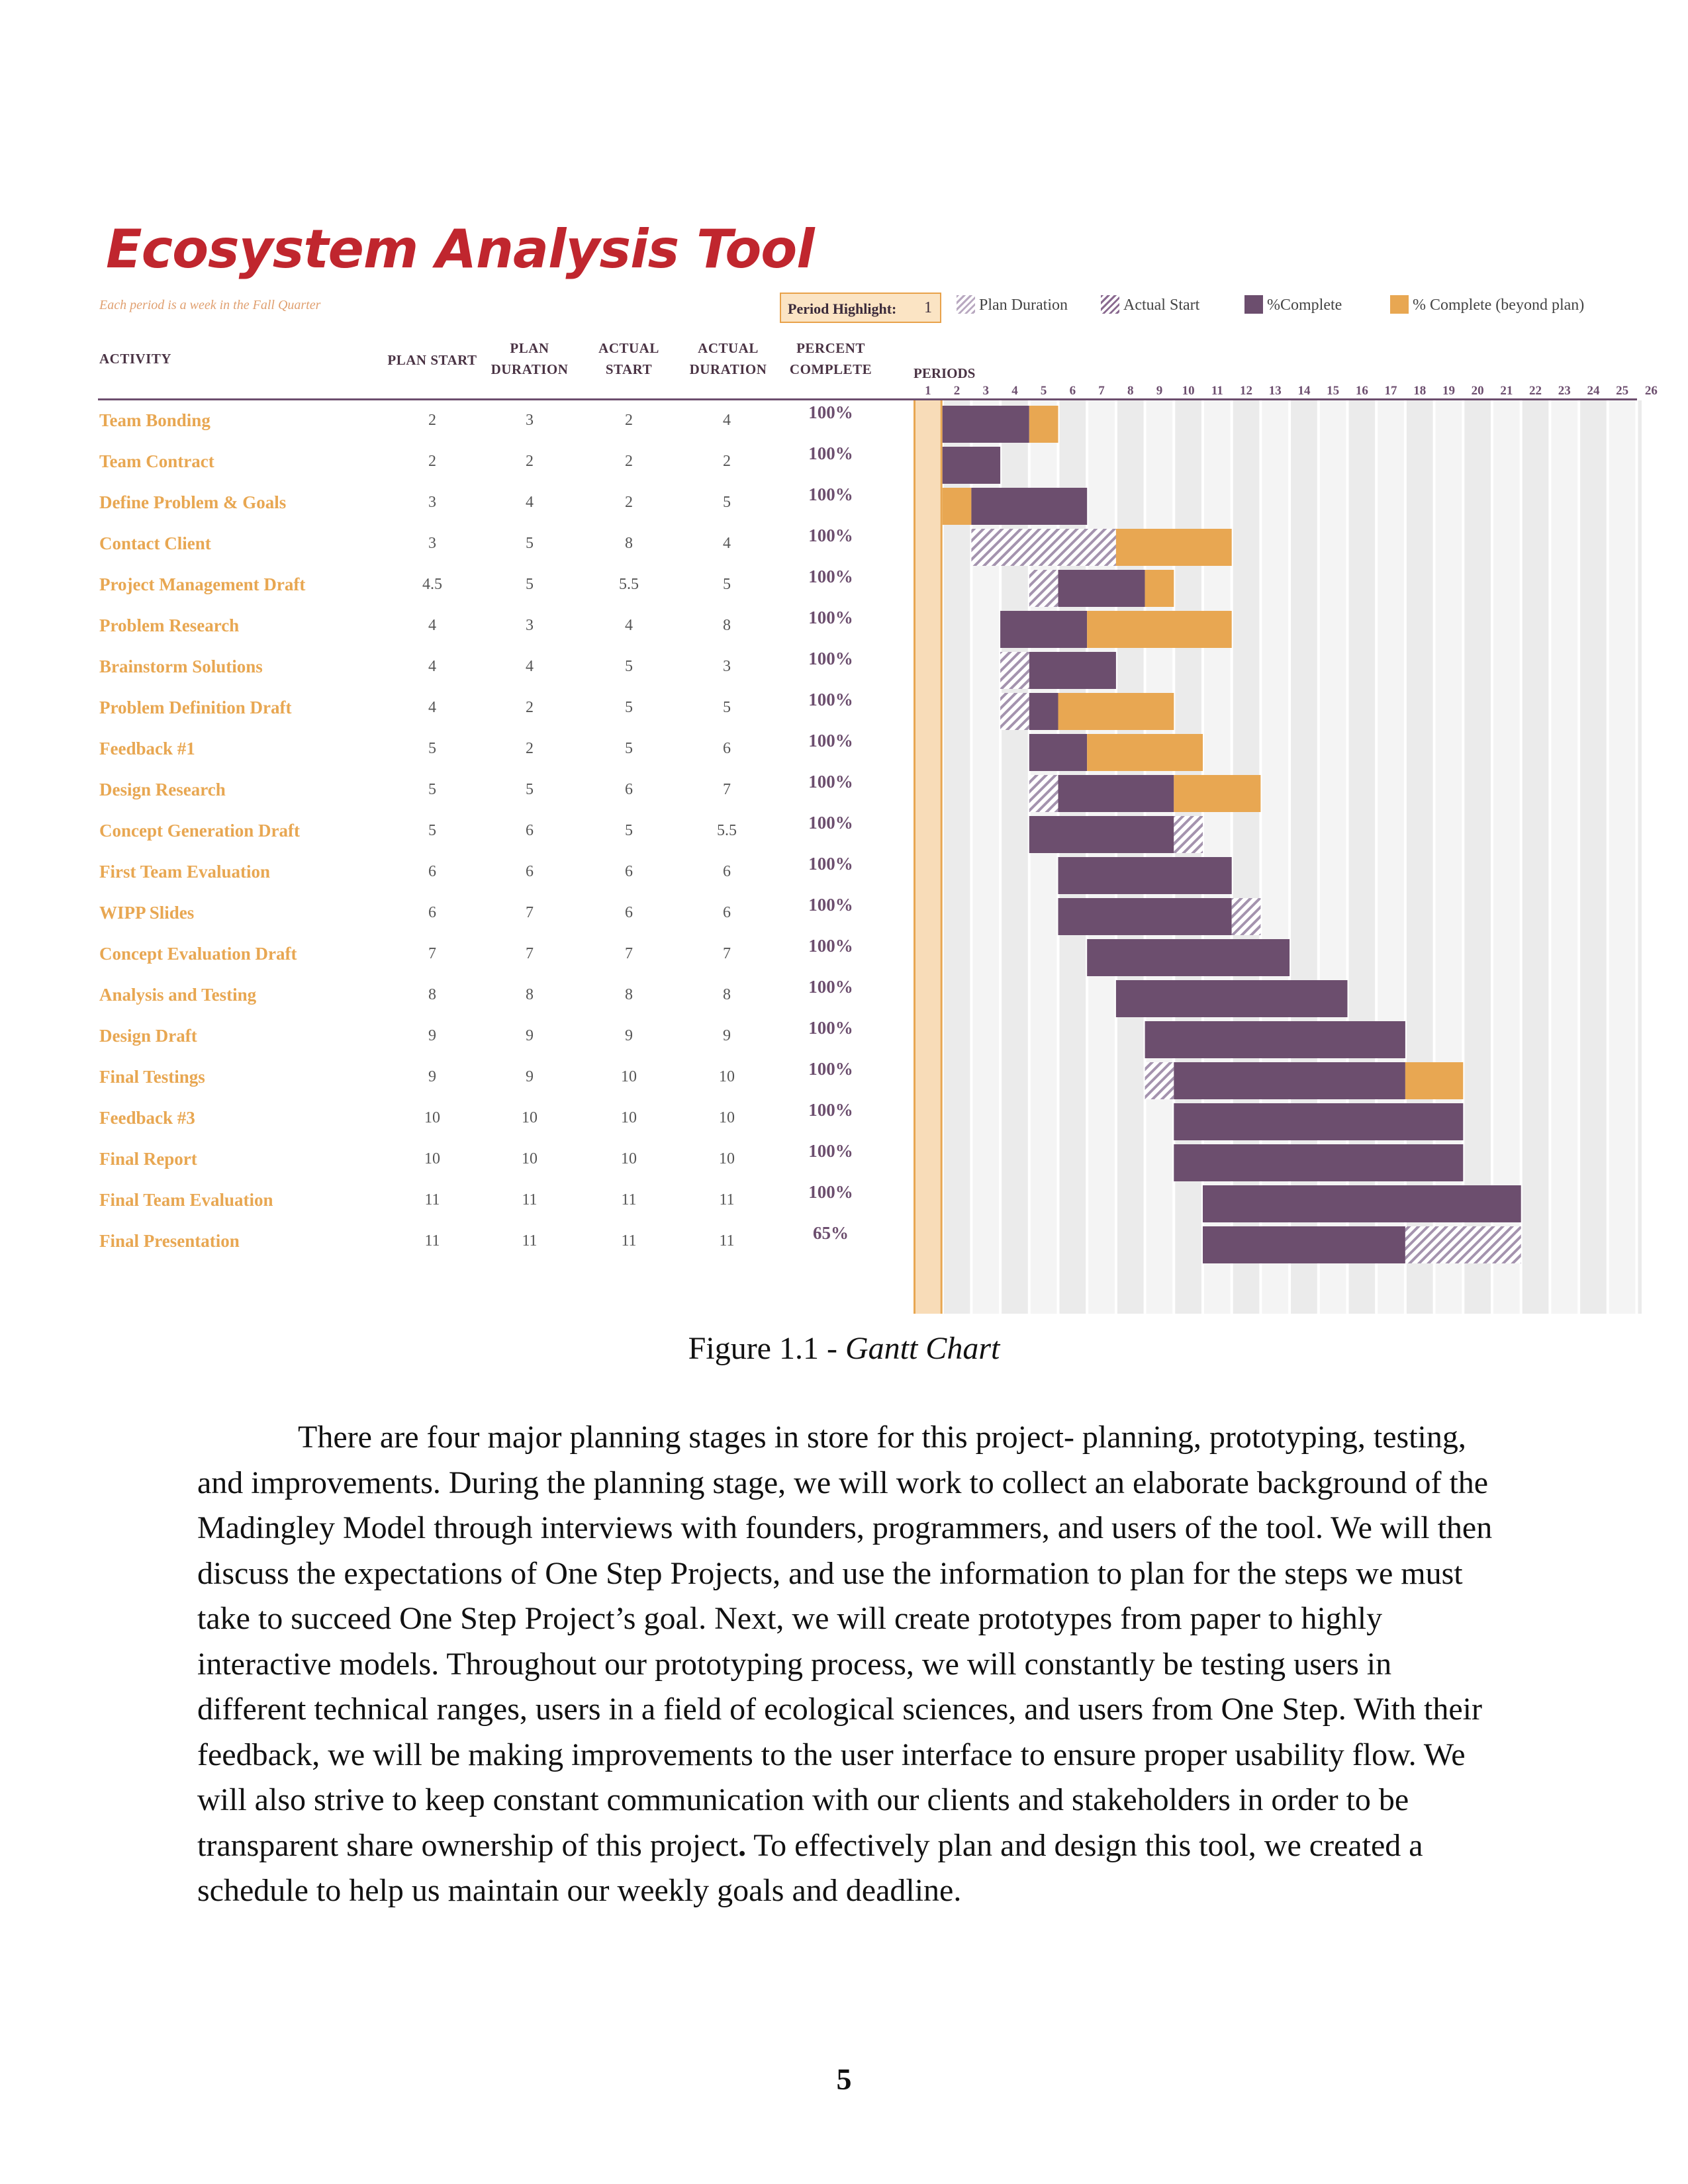  Describe the element at coordinates (867, 399) in the screenshot. I see `header-divider` at that location.